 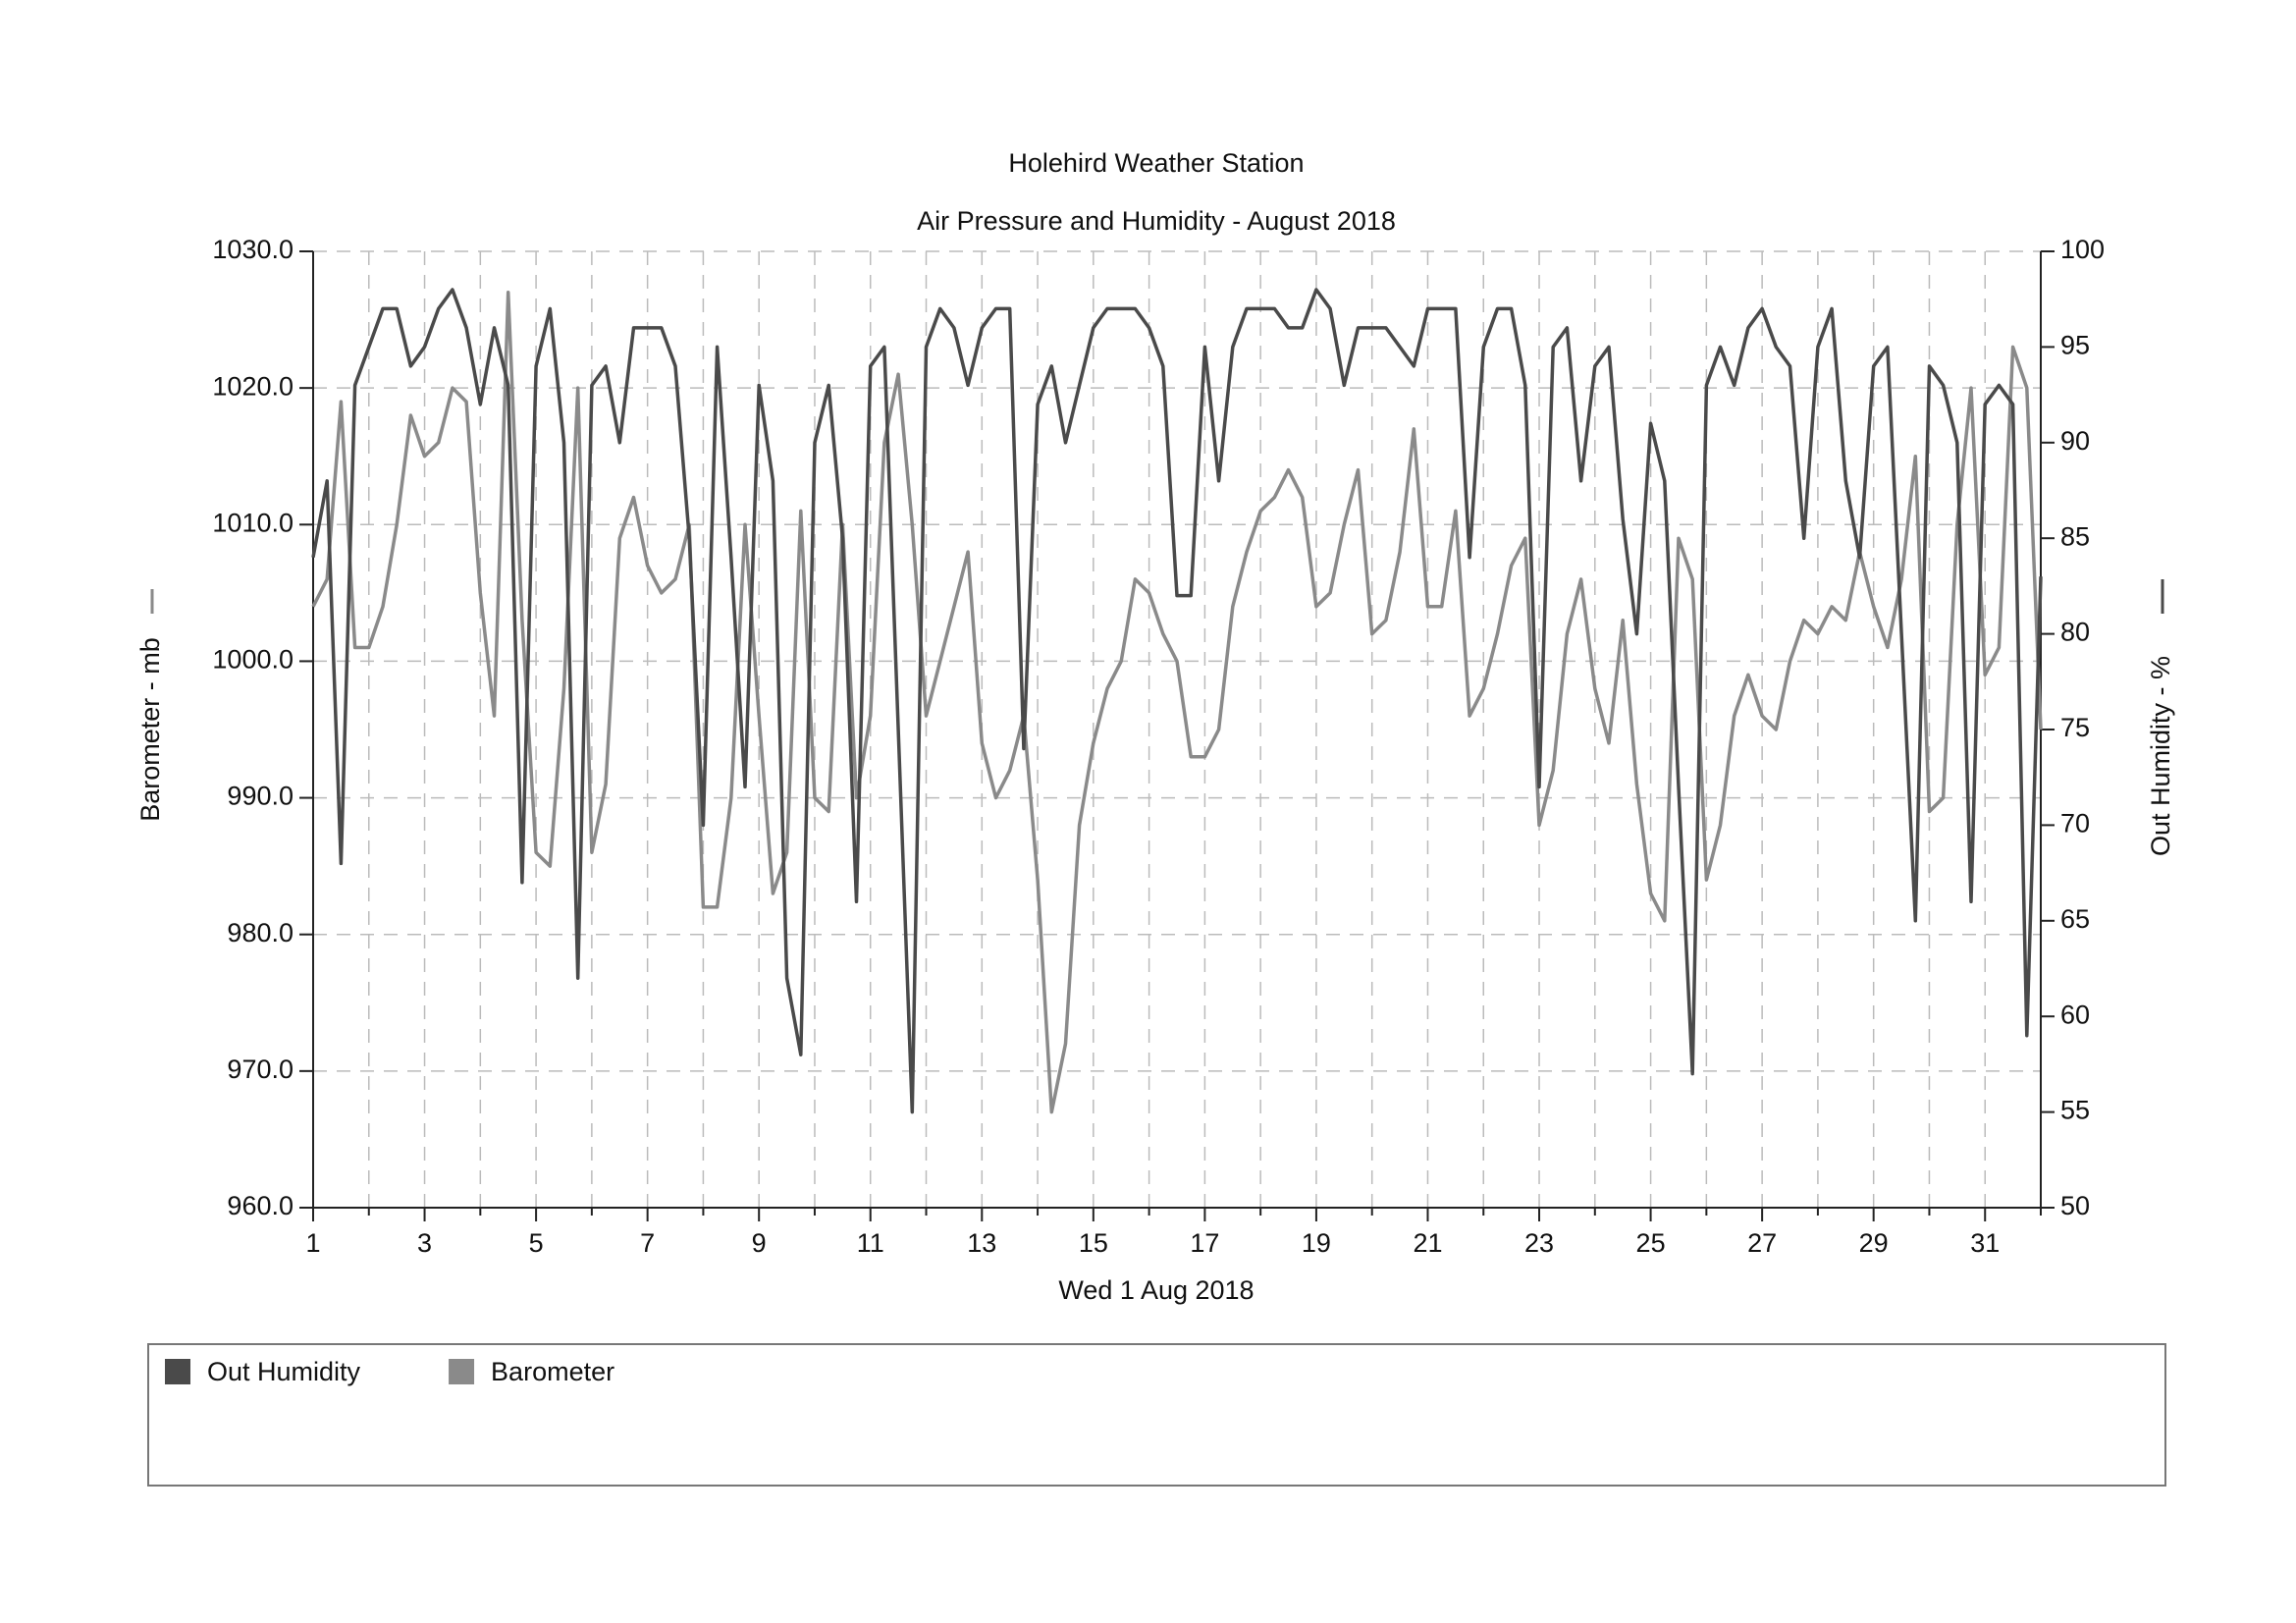 I want to click on y-tick-label: 970.0, so click(x=260, y=1069).